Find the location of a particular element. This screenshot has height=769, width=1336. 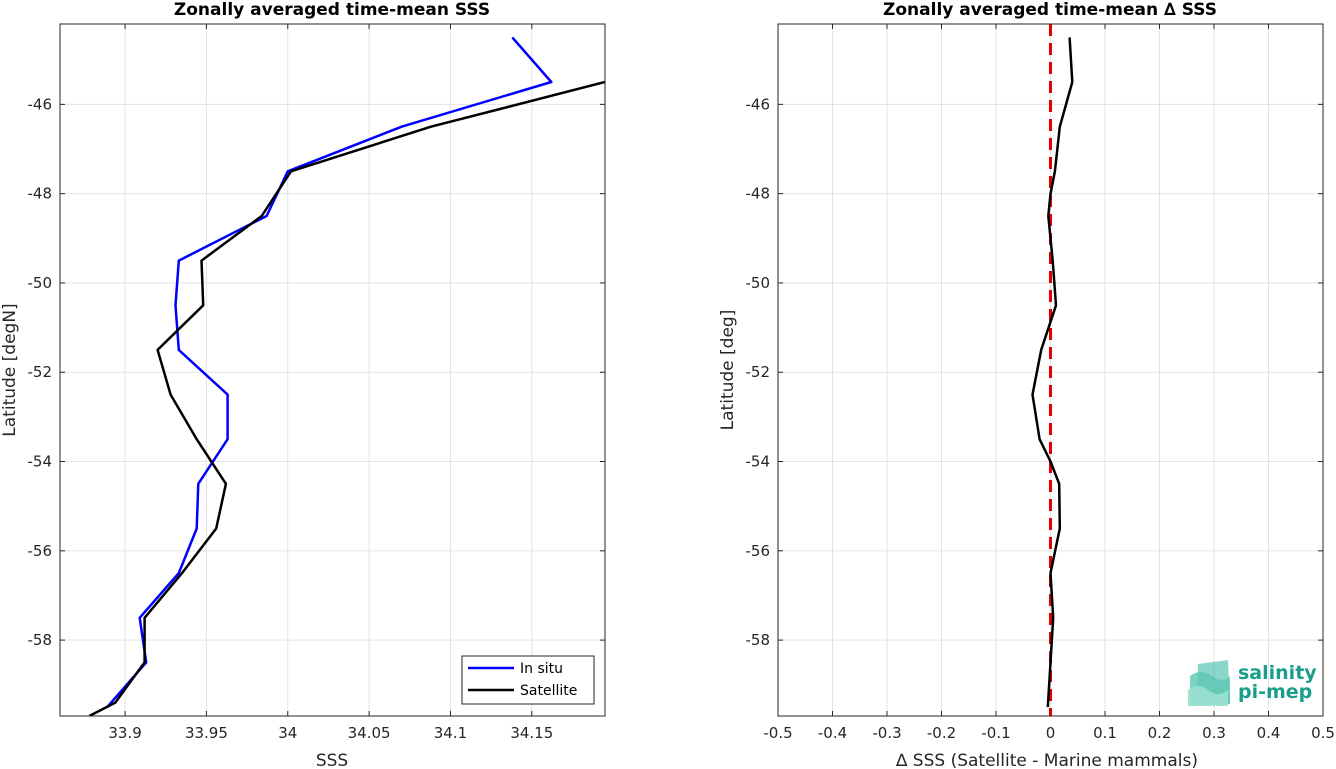

delta-sss-y-axis-label: Latitude [deg] is located at coordinates (728, 370).